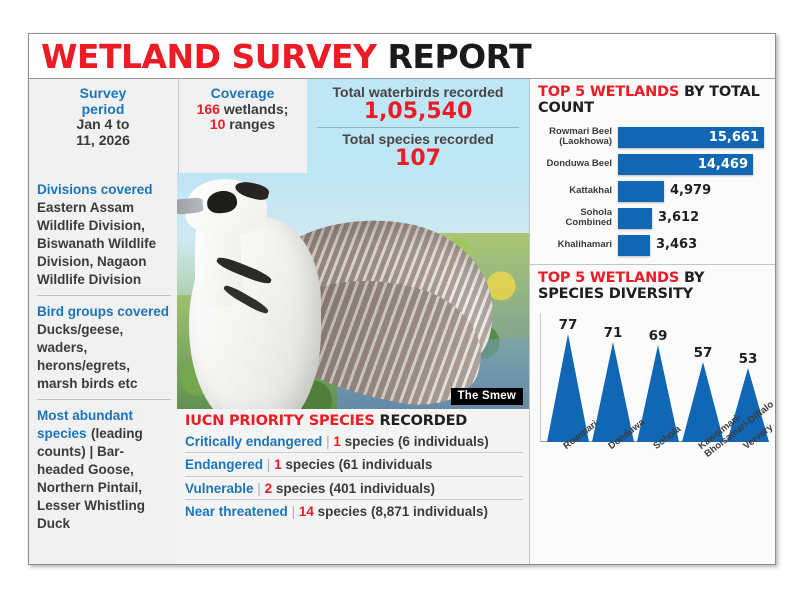 The width and height of the screenshot is (800, 615). Describe the element at coordinates (429, 512) in the screenshot. I see `iucn-individuals-detail: (8,871 individuals)` at that location.